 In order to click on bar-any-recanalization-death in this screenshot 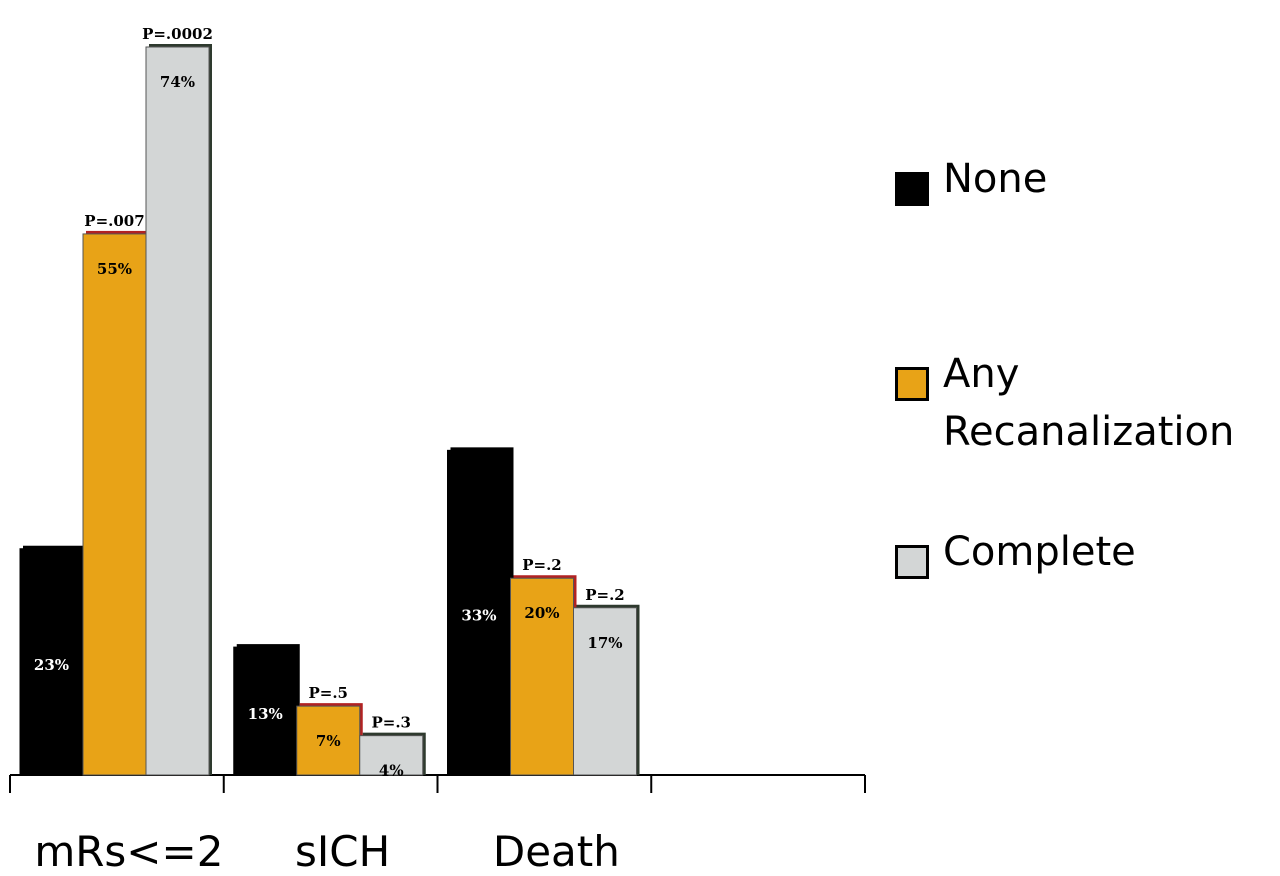, I will do `click(542, 676)`.